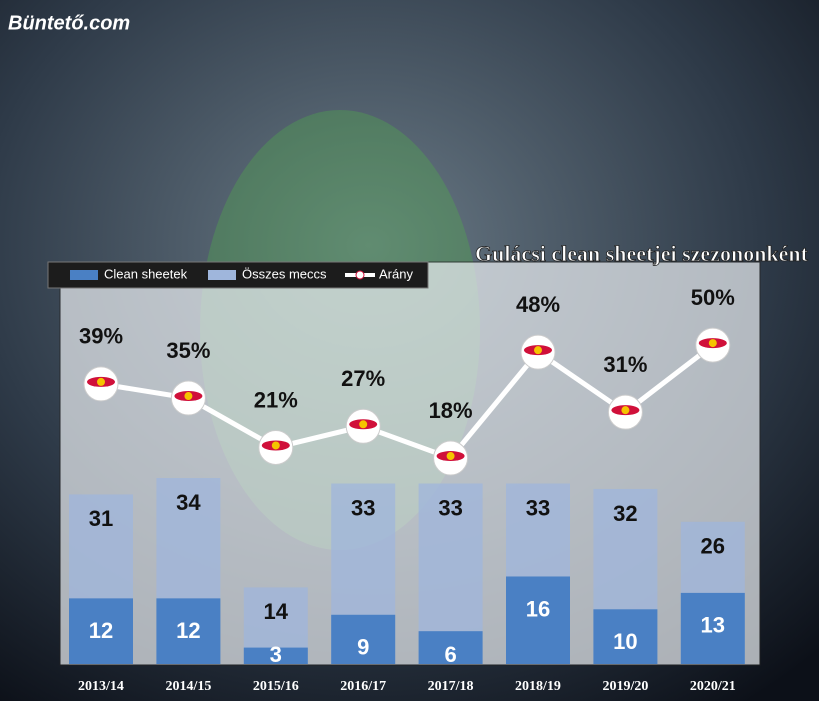  I want to click on ratio-label: 39%, so click(101, 336).